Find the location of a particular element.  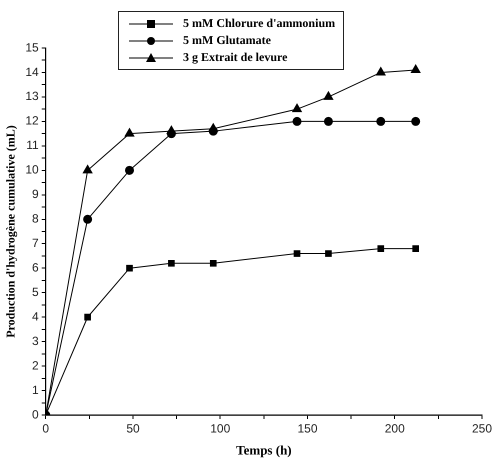

y-tick-label: 13 is located at coordinates (32, 96).